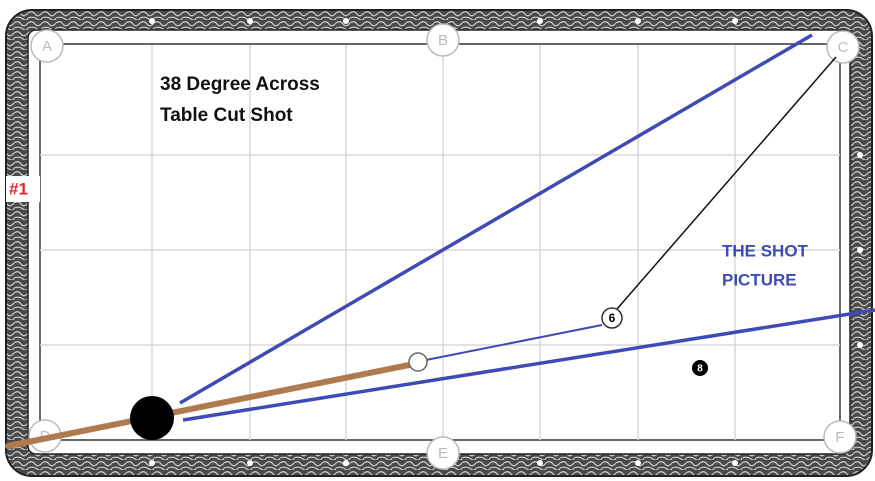 The height and width of the screenshot is (481, 875). Describe the element at coordinates (418, 362) in the screenshot. I see `cue-ball` at that location.